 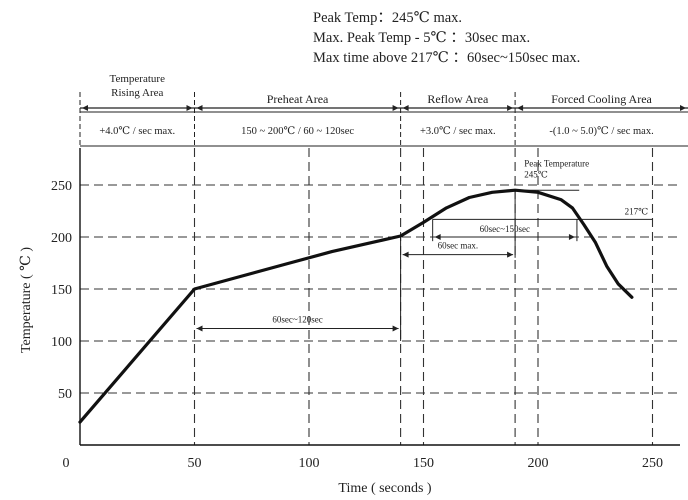 I want to click on zone-title-3: Reflow Area, so click(x=458, y=99).